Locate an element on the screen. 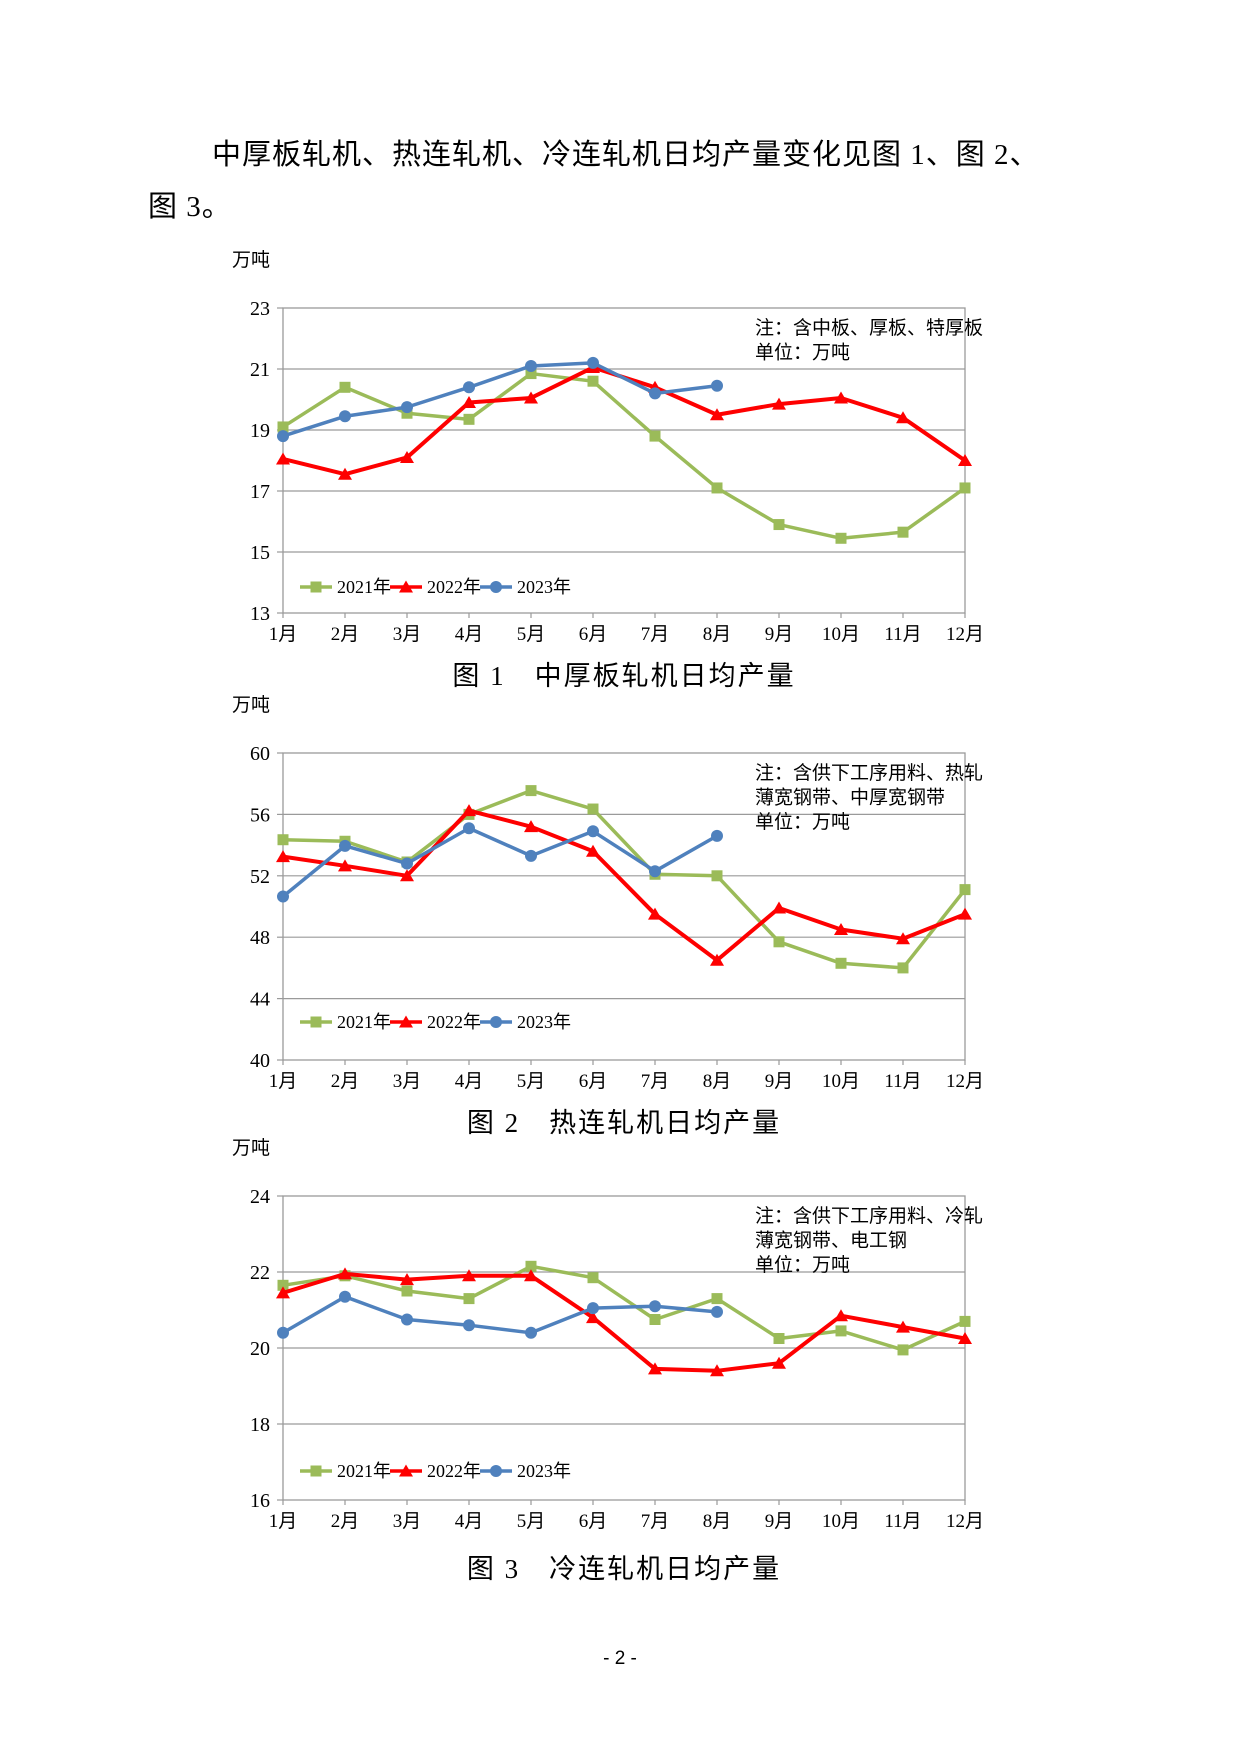  y-tick-label: 21 is located at coordinates (260, 370).